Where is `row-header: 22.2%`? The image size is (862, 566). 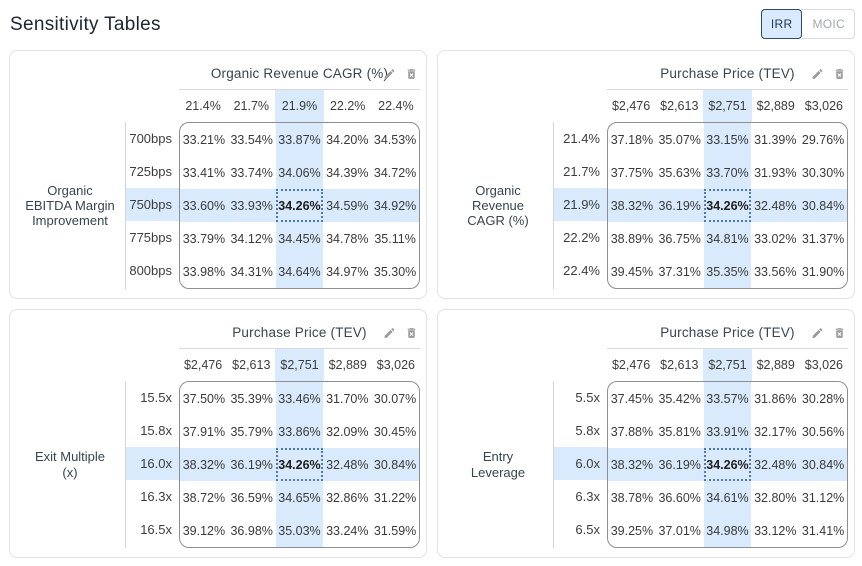 row-header: 22.2% is located at coordinates (581, 237).